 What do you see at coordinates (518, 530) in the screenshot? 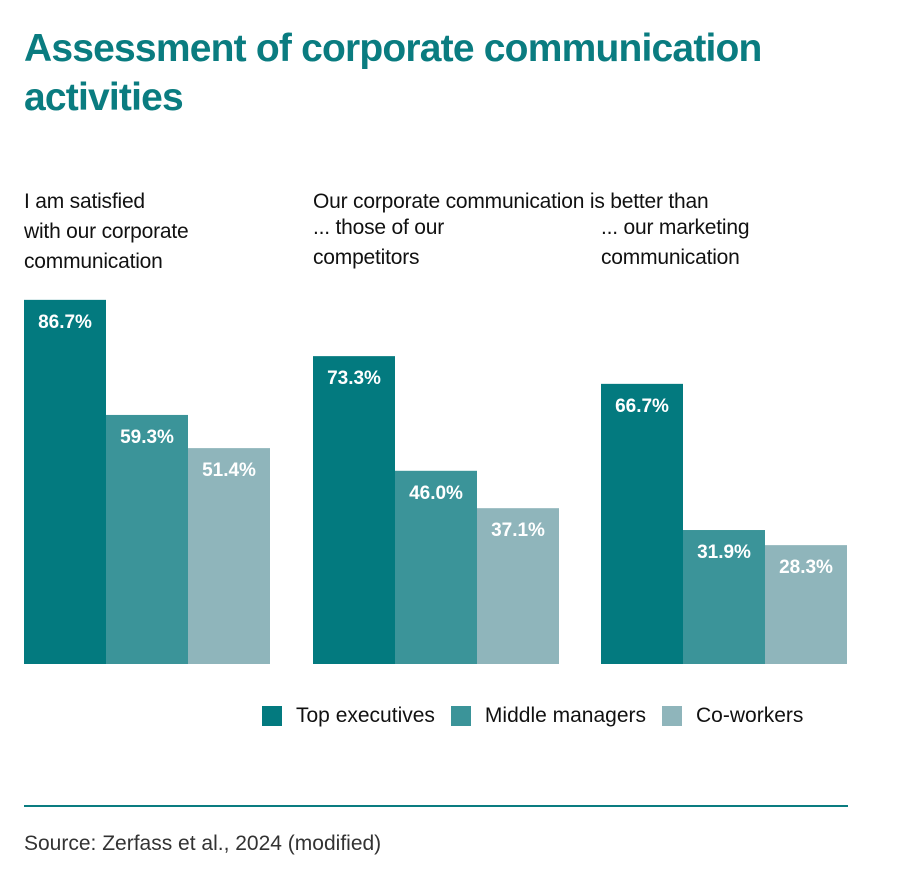
I see `data-label-co-workers-group-2: 37.1%` at bounding box center [518, 530].